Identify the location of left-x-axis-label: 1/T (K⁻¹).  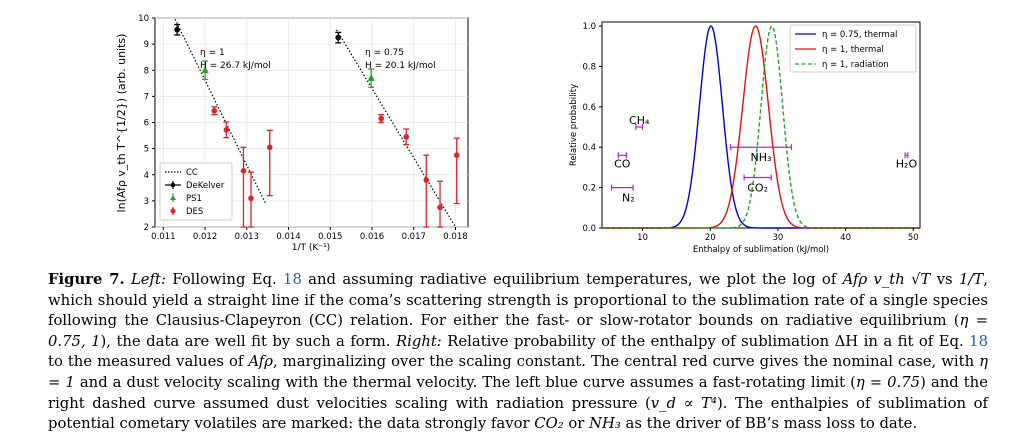
(311, 248).